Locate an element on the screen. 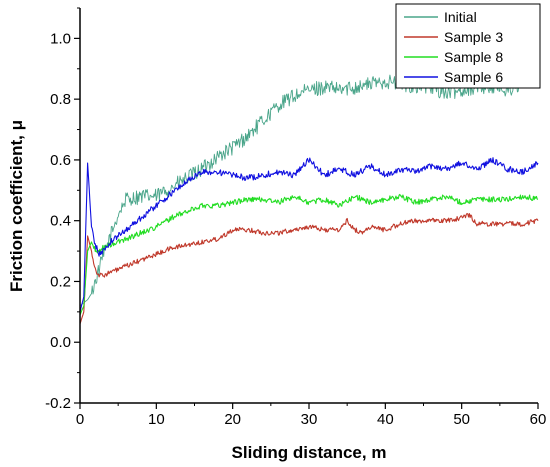 This screenshot has width=550, height=467. y-tick-label: 0.6 is located at coordinates (60, 160).